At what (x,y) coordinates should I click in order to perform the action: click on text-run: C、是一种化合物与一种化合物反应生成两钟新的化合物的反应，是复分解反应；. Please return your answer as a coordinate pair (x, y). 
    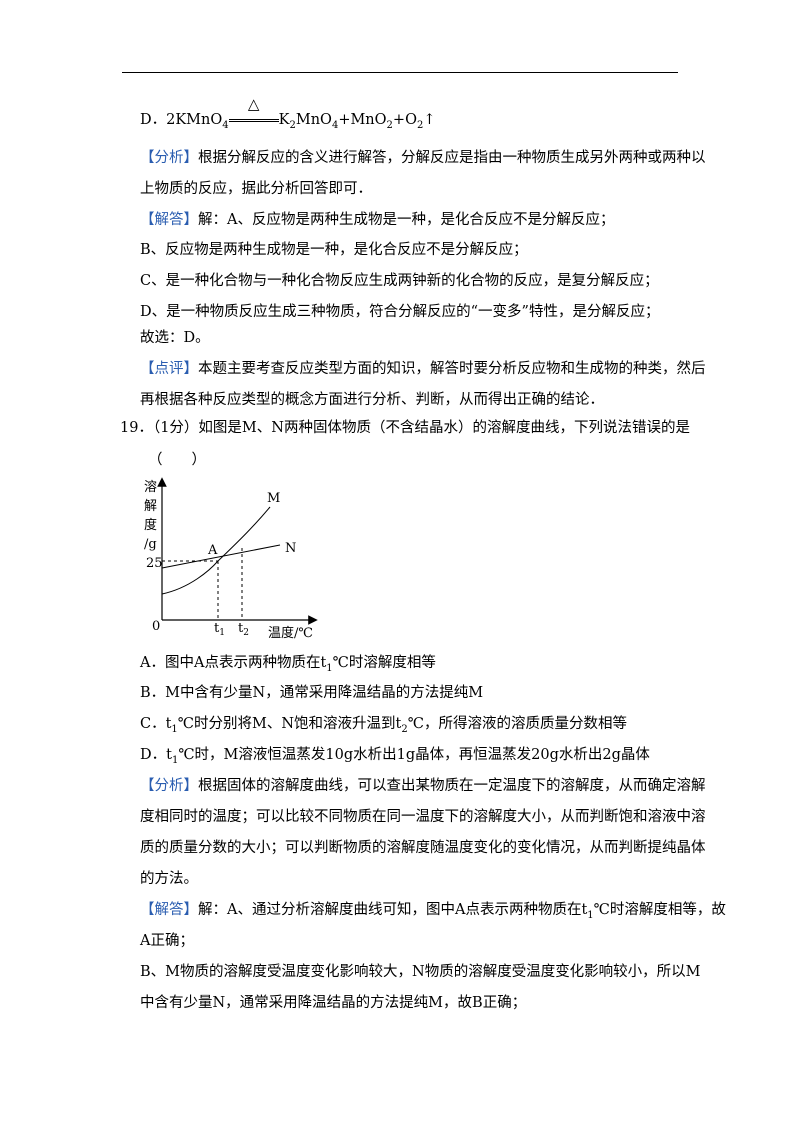
    Looking at the image, I should click on (399, 281).